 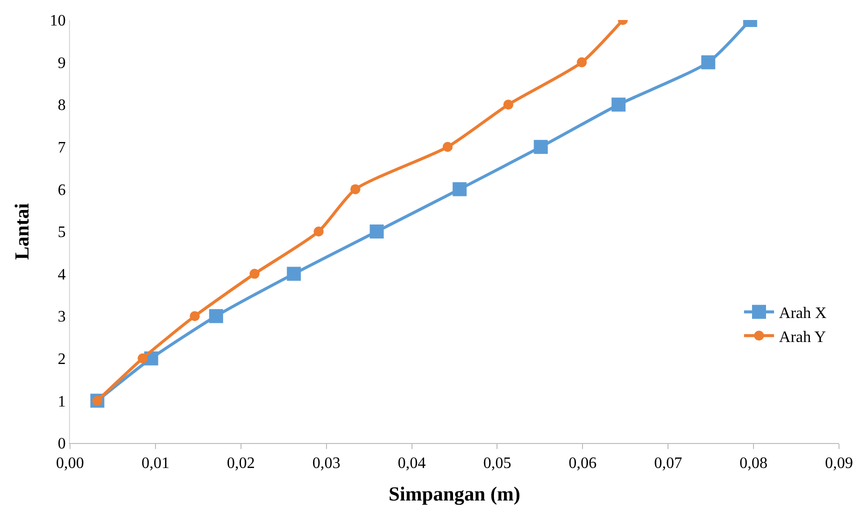 I want to click on x-tick-label: 0,01, so click(x=155, y=463).